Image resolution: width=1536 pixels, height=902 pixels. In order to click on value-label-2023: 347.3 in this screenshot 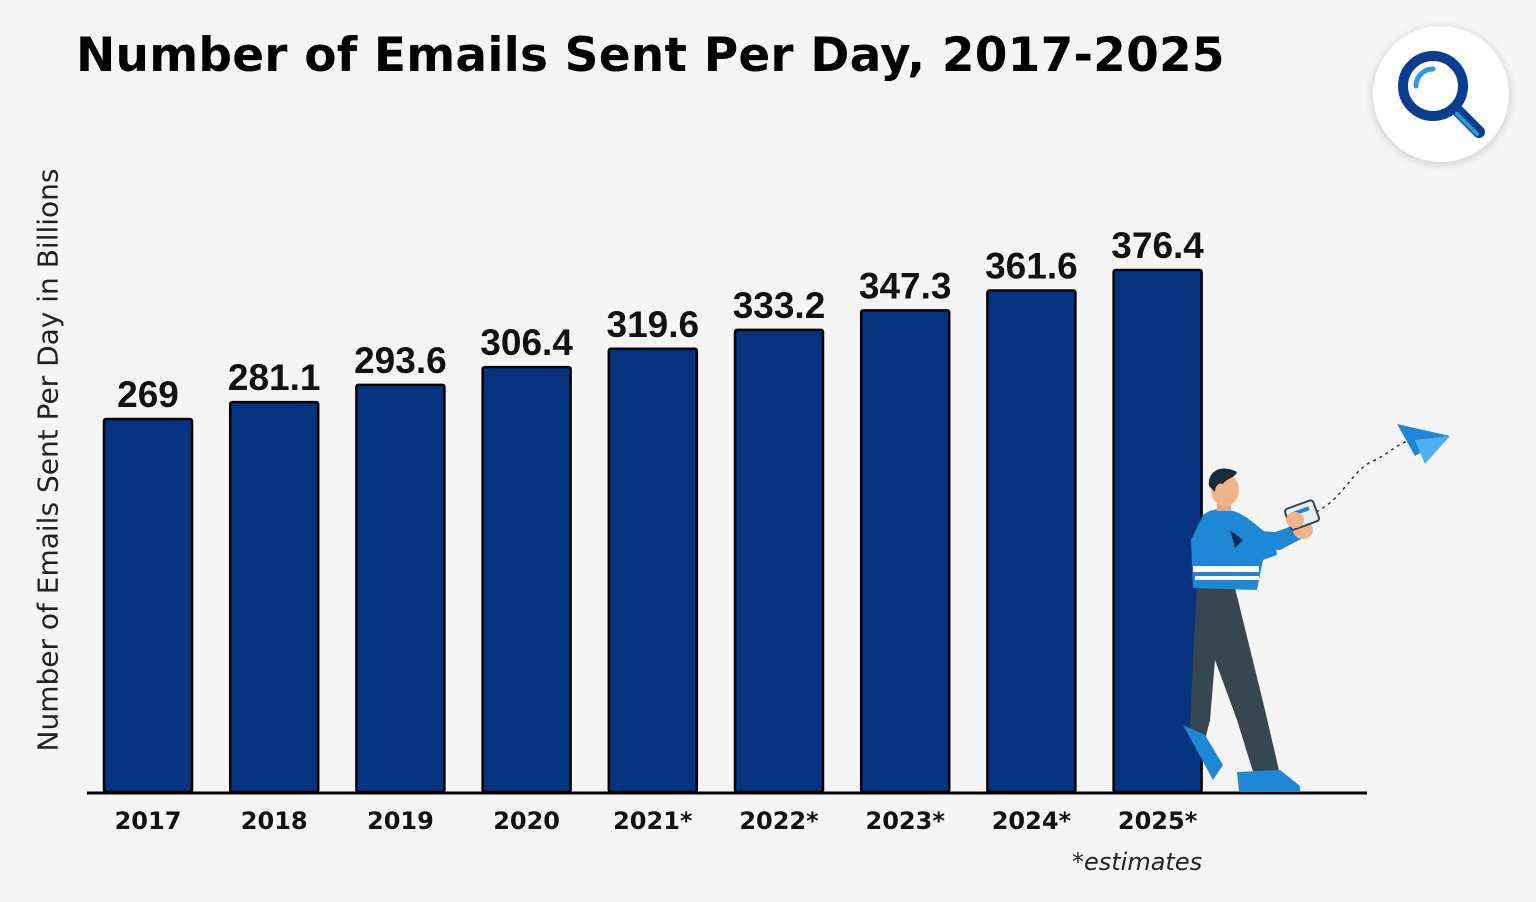, I will do `click(905, 285)`.